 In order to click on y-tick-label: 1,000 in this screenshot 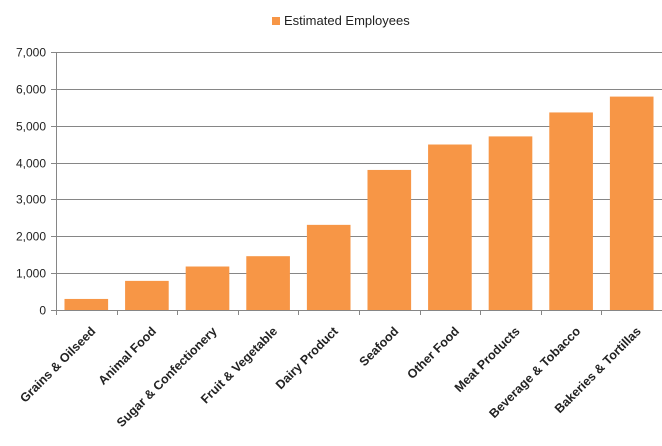, I will do `click(31, 274)`.